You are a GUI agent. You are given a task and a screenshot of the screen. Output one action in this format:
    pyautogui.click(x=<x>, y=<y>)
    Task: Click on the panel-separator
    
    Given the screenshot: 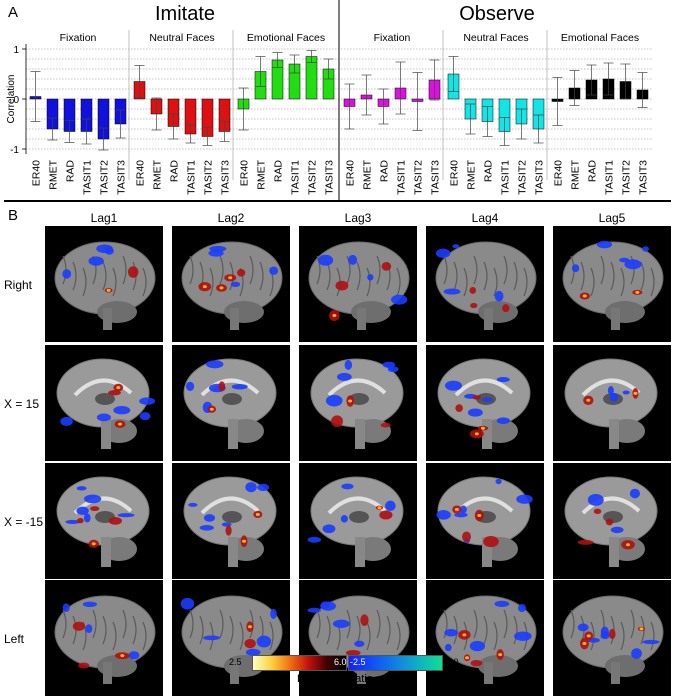 What is the action you would take?
    pyautogui.click(x=337, y=201)
    